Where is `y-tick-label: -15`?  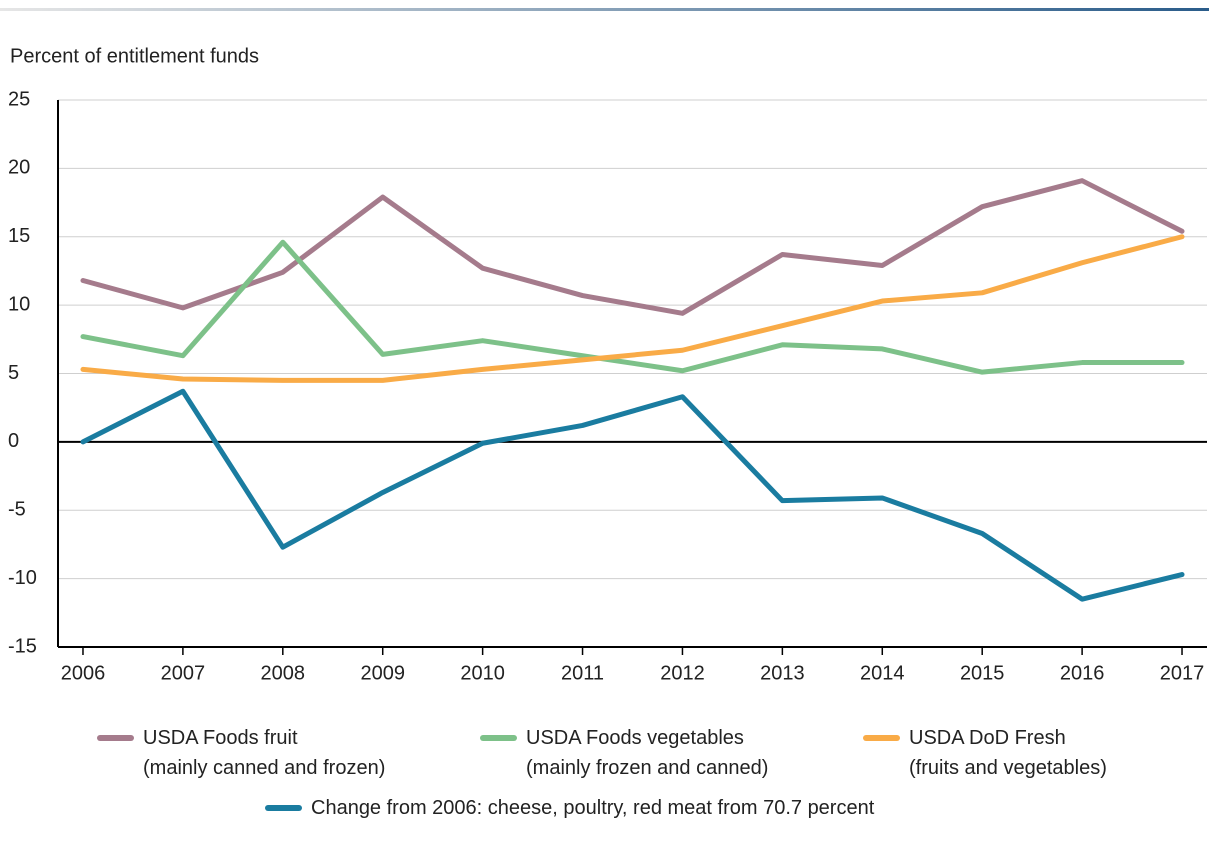
y-tick-label: -15 is located at coordinates (22, 646).